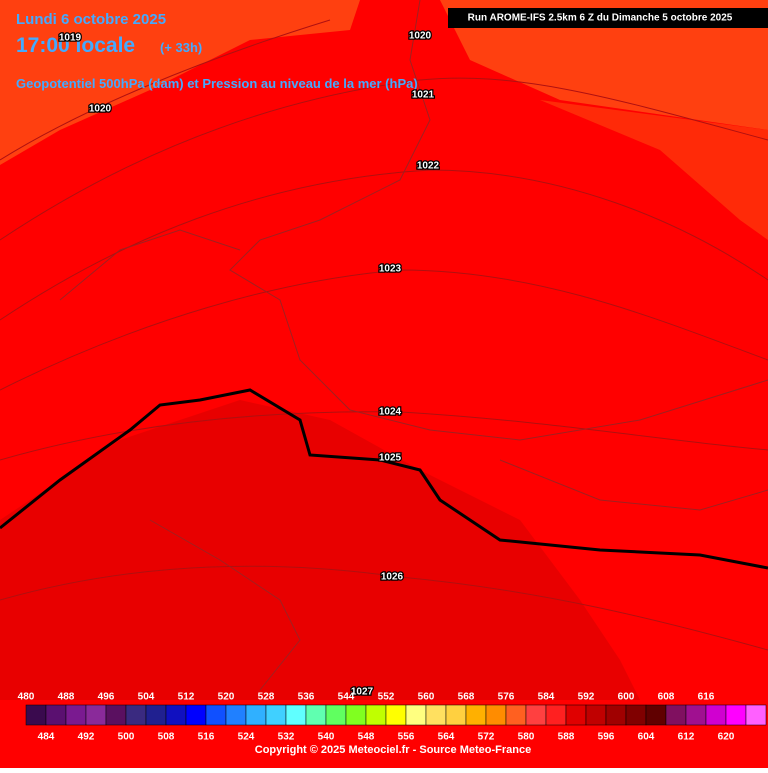 This screenshot has height=773, width=768. What do you see at coordinates (362, 692) in the screenshot?
I see `isobar-label: 1027` at bounding box center [362, 692].